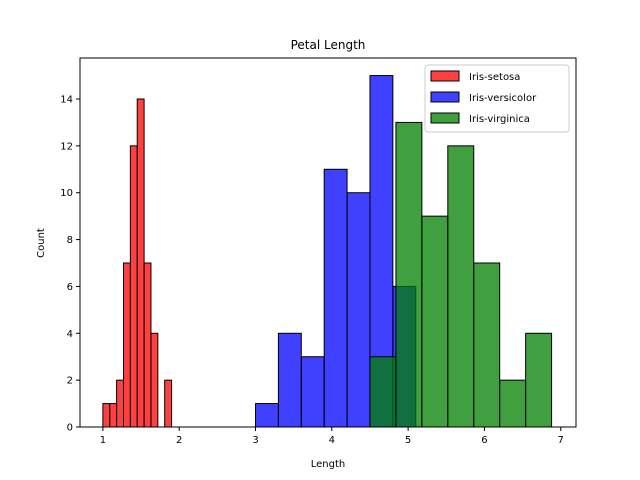  I want to click on x-axis-ticks: 1 2 3 4 5 6 7, so click(332, 436).